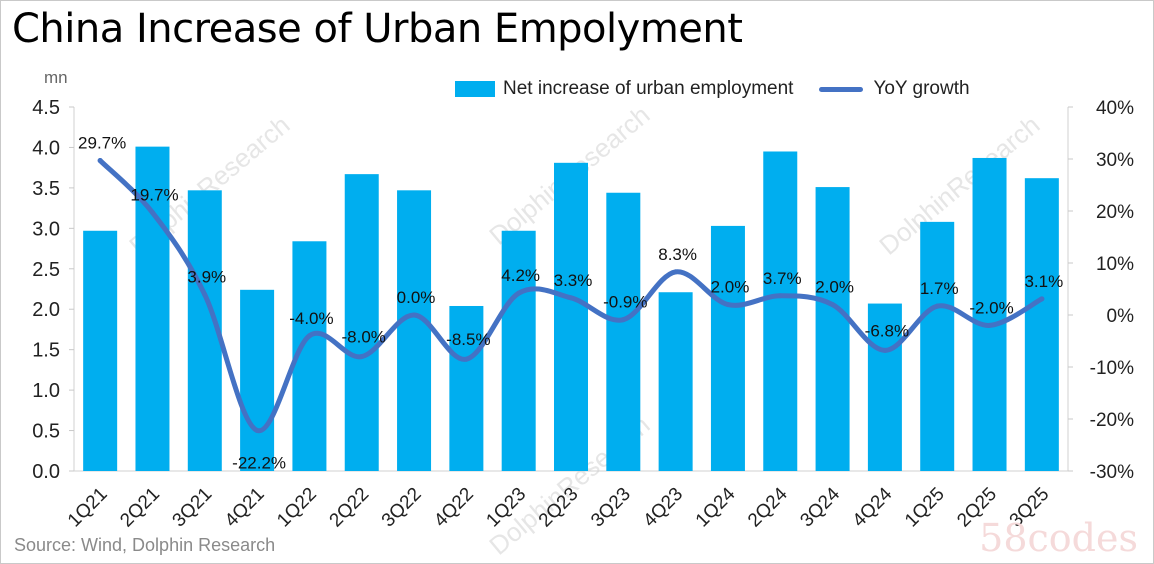  I want to click on x-tick-label: 3Q22, so click(402, 508).